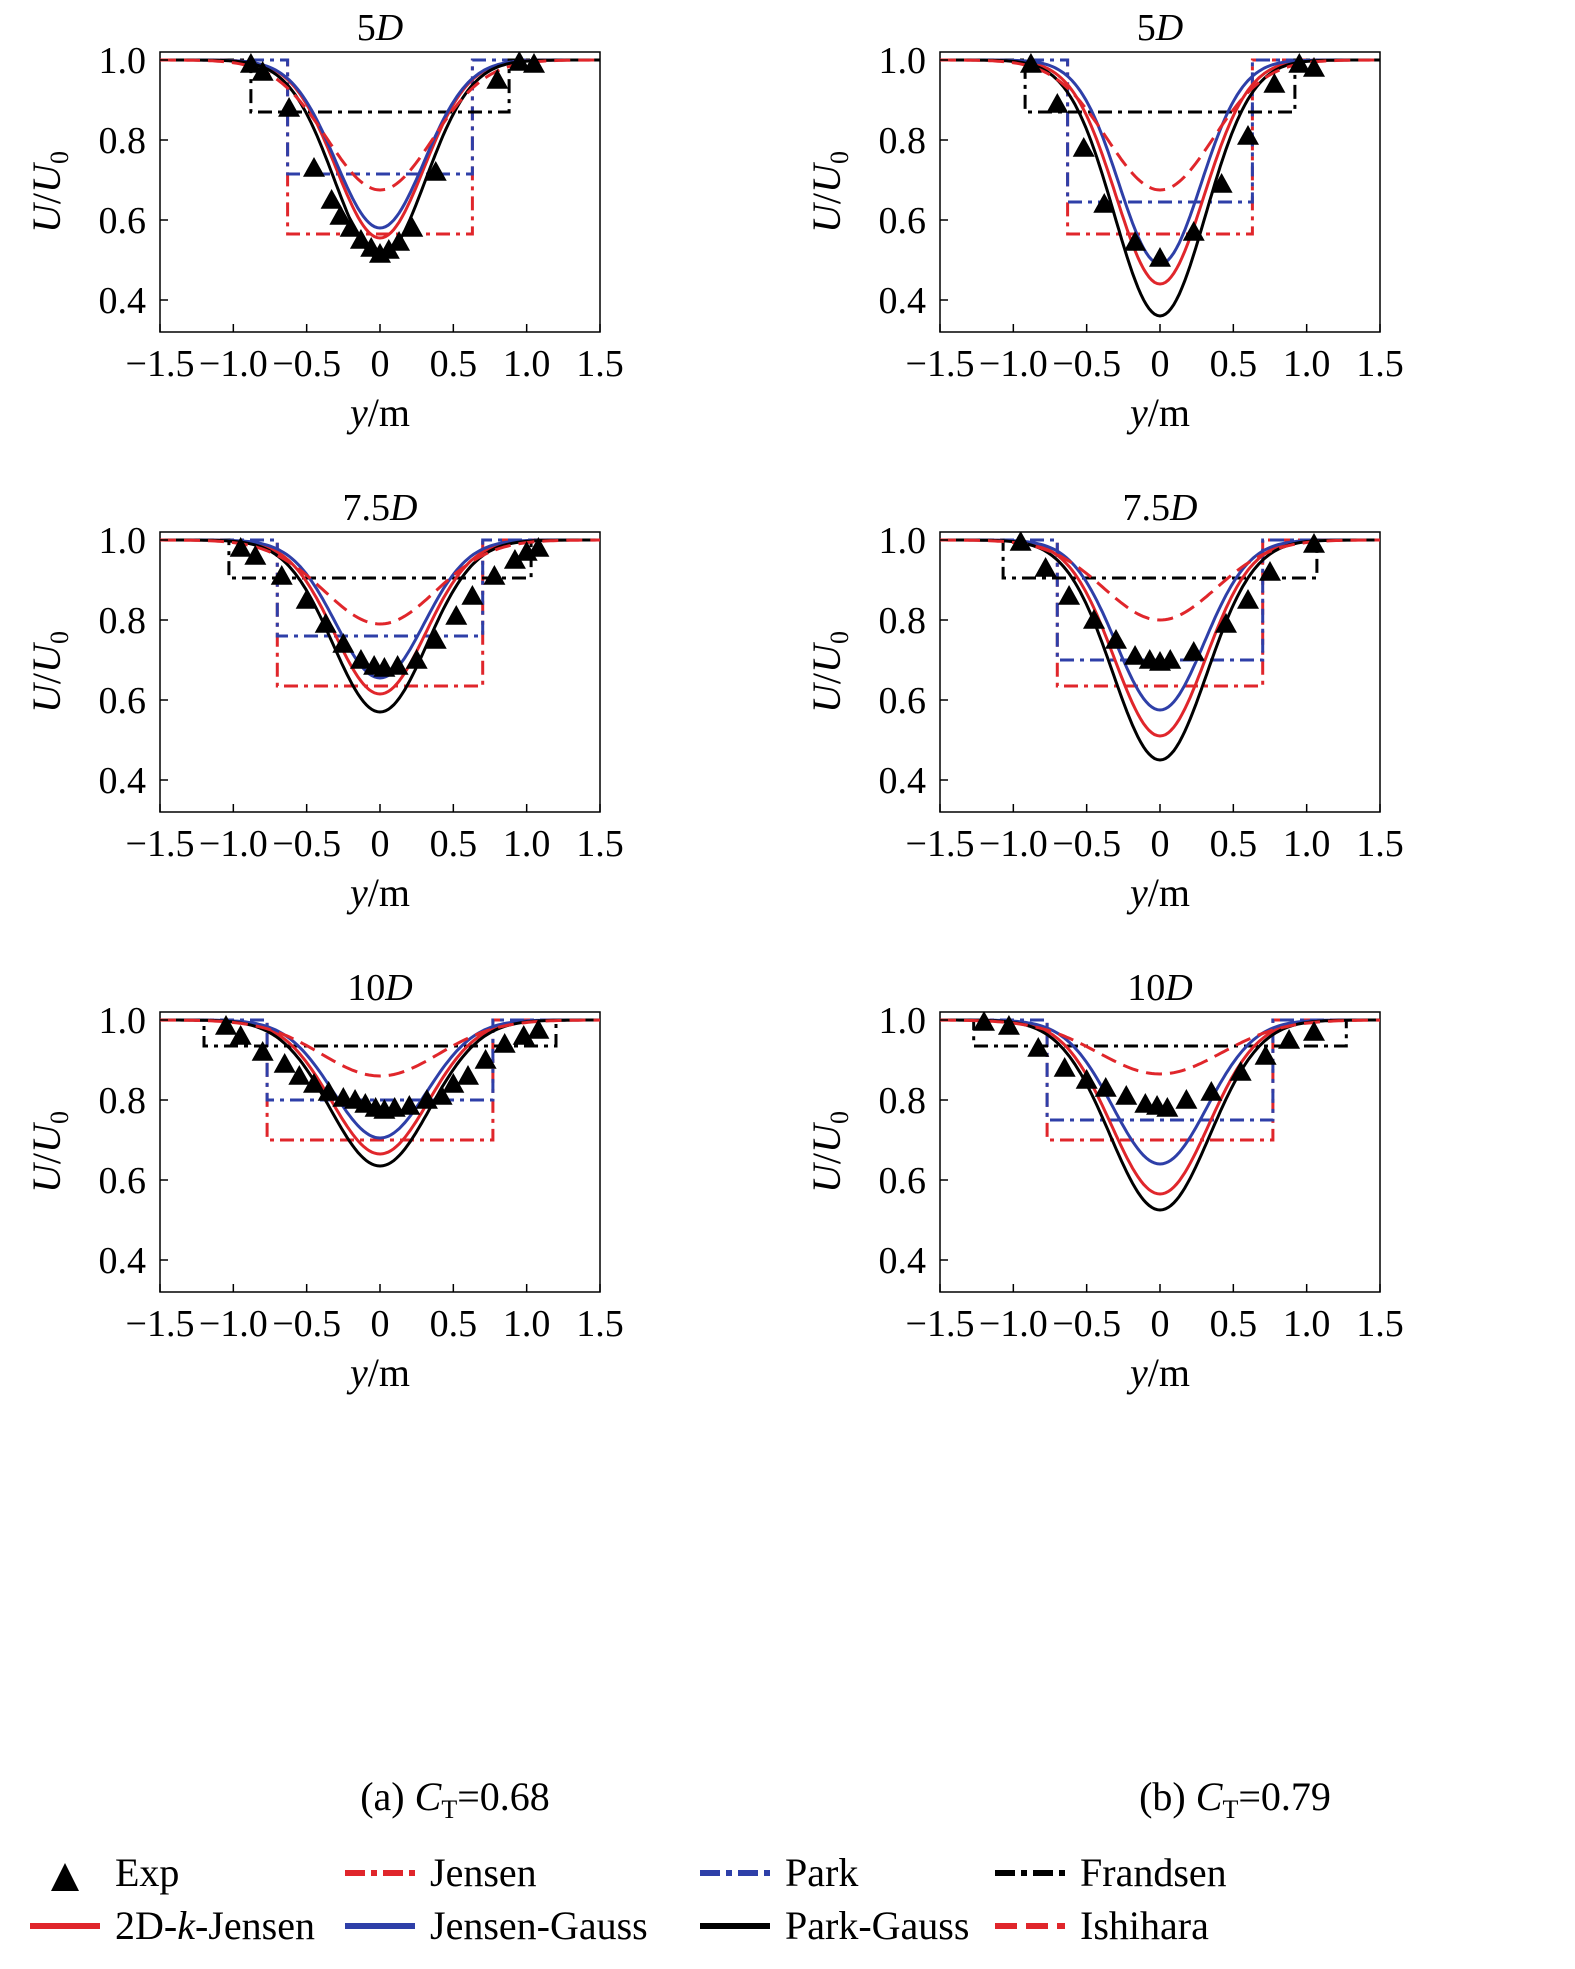 The image size is (1575, 1969). What do you see at coordinates (380, 1087) in the screenshot?
I see `series-2d-k-jensen` at bounding box center [380, 1087].